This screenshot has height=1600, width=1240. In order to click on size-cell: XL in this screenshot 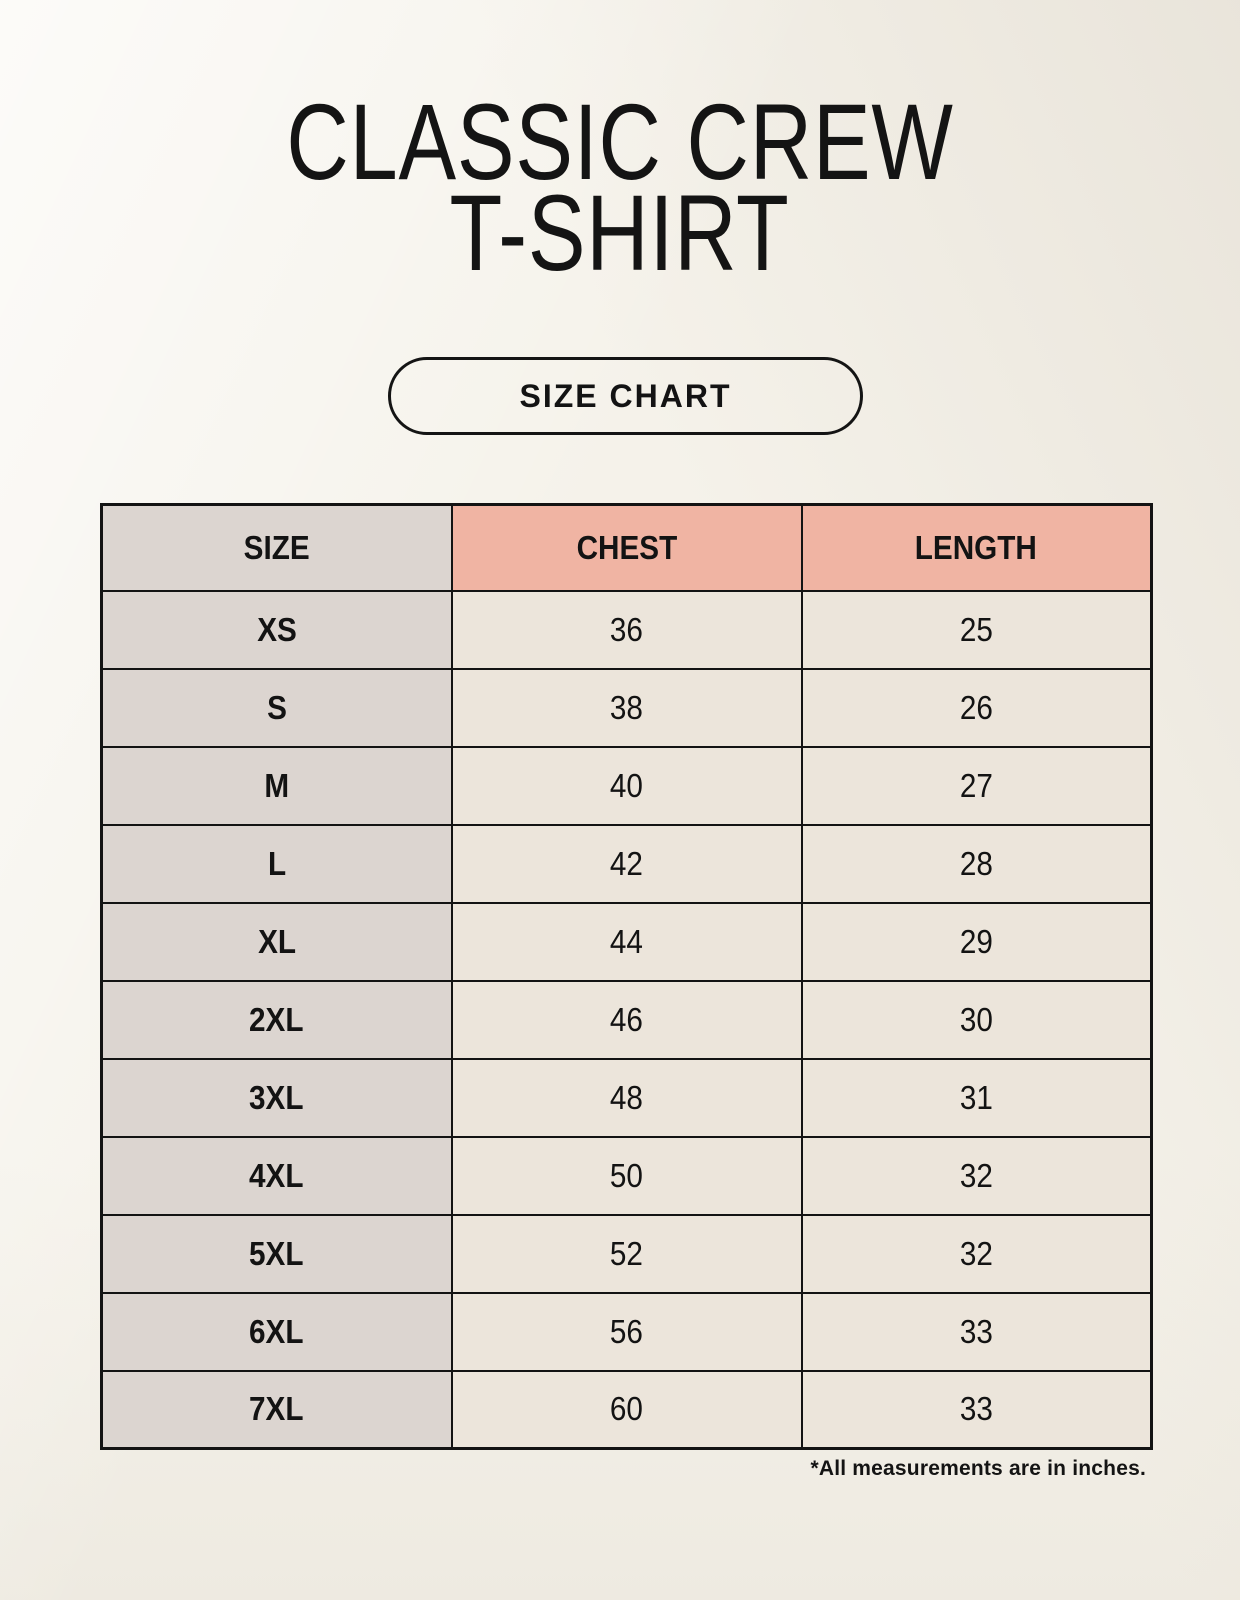, I will do `click(276, 941)`.